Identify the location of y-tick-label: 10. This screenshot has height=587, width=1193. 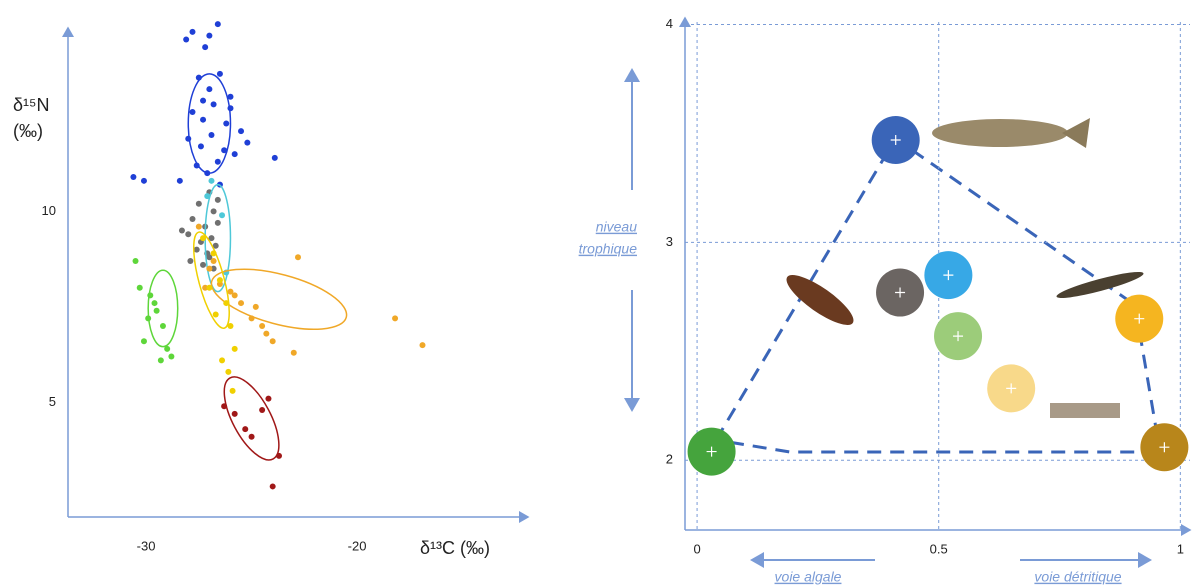
(49, 210).